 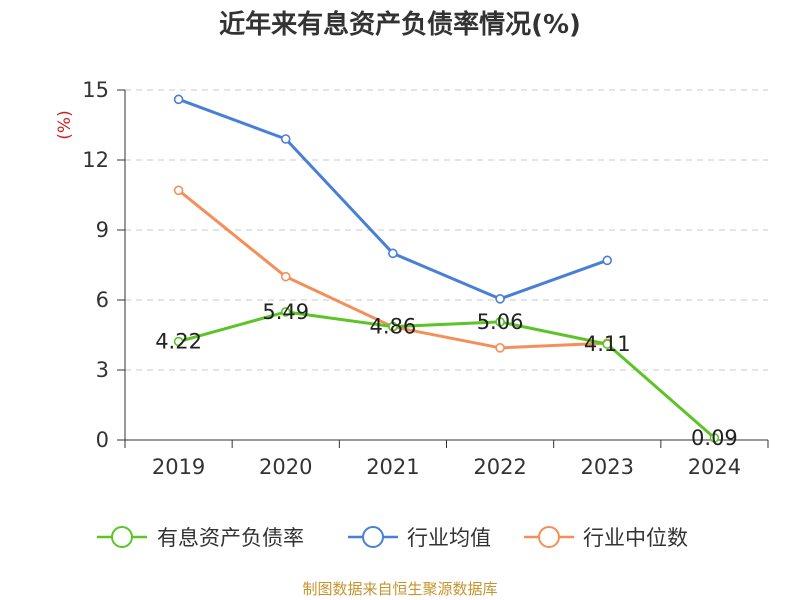 I want to click on x-tick-label: 2020, so click(x=285, y=467).